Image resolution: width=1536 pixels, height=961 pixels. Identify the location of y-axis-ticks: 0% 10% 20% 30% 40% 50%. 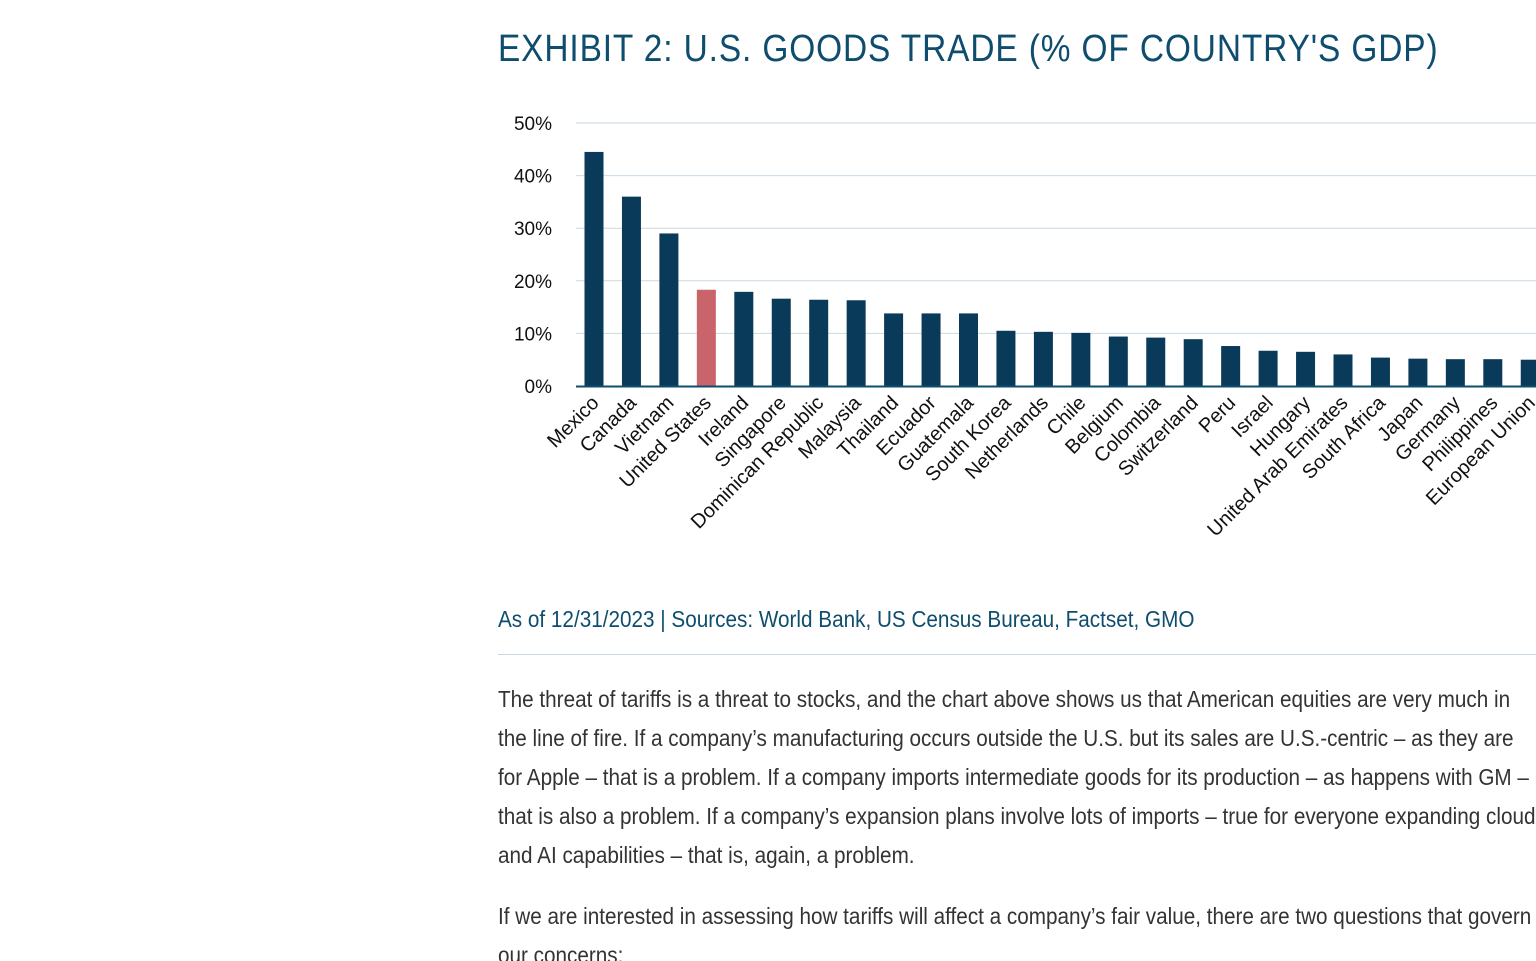
(533, 256).